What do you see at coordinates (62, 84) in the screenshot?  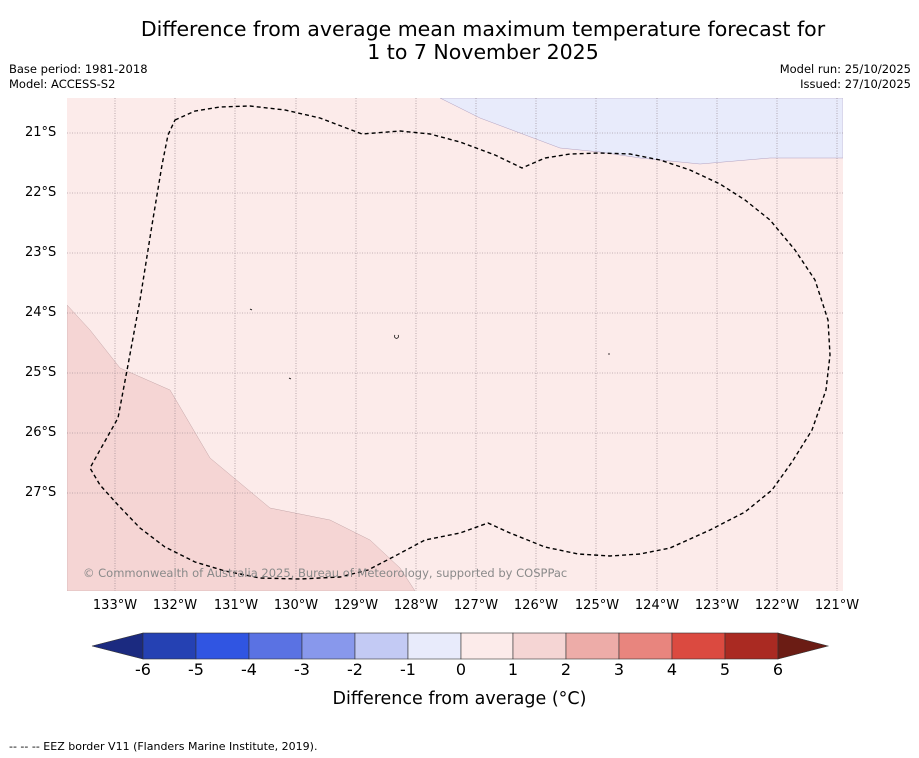 I see `model-name: Model: ACCESS-S2` at bounding box center [62, 84].